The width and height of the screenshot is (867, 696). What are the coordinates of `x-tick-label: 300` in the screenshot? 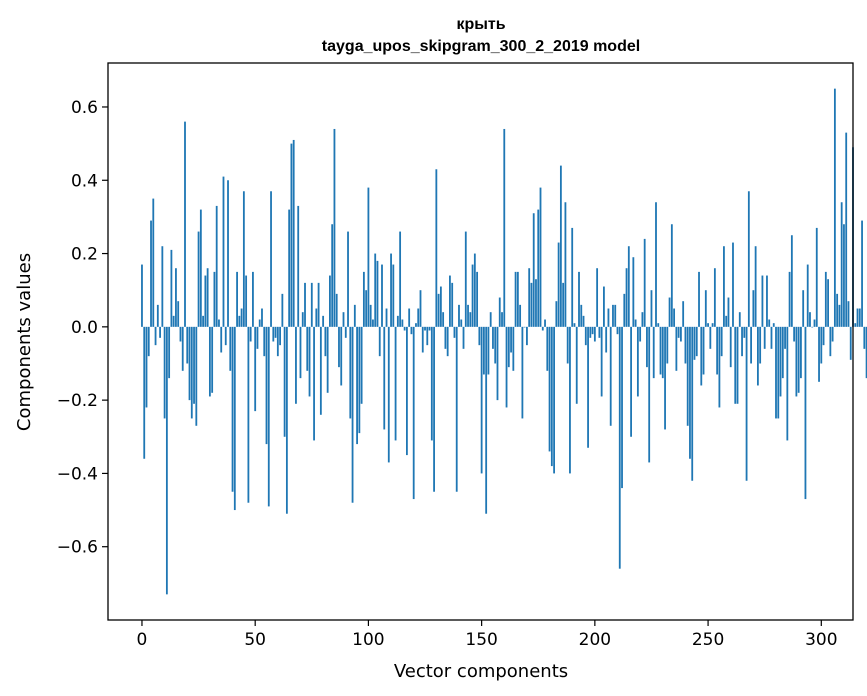 It's located at (821, 640).